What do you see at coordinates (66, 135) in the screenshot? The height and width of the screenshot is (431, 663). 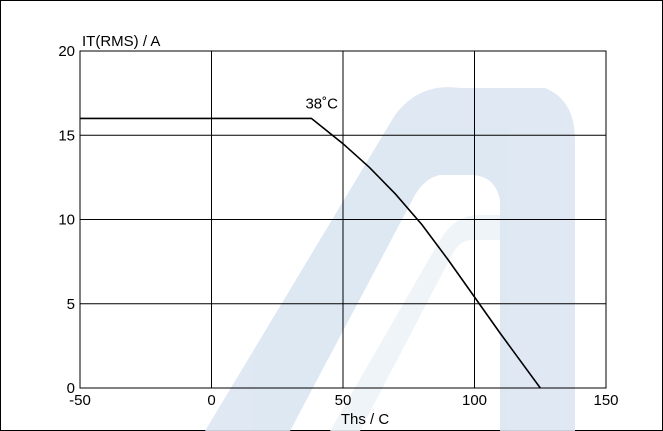 I see `y-tick-label: 15` at bounding box center [66, 135].